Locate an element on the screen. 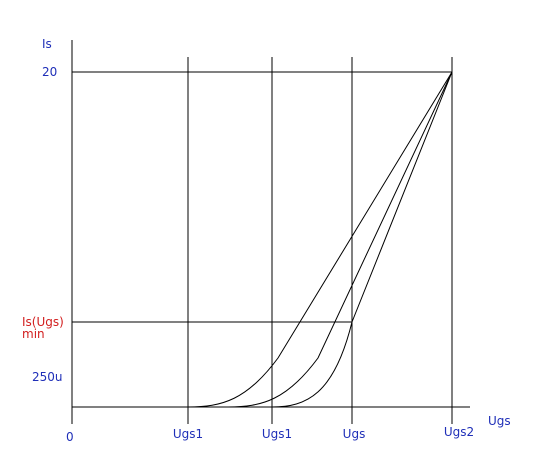  is-min-label-line1: Is(Ugs) is located at coordinates (43, 322).